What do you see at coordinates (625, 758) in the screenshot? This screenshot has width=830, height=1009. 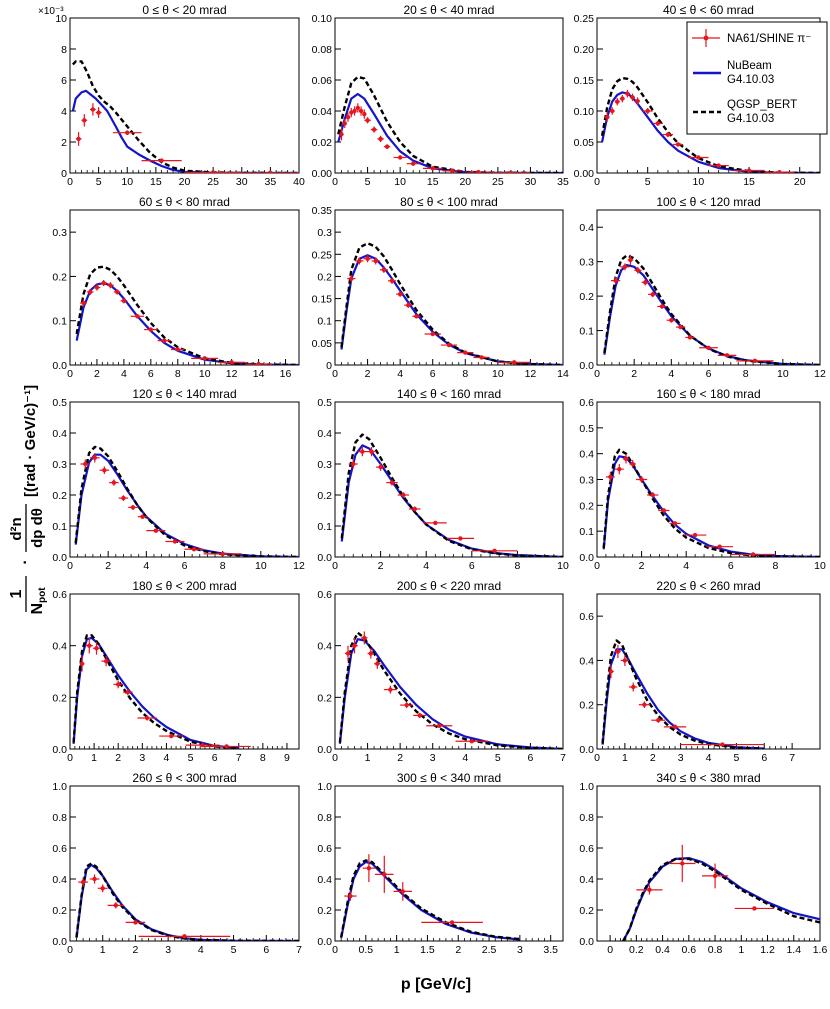 I see `x-tick-label: 1` at bounding box center [625, 758].